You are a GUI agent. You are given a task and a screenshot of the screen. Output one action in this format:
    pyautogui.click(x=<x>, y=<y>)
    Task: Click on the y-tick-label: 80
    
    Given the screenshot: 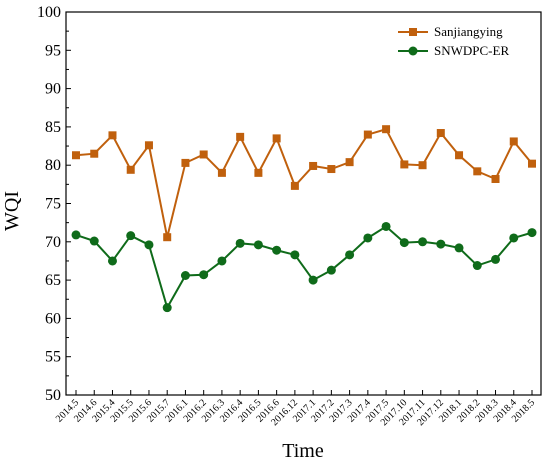 What is the action you would take?
    pyautogui.click(x=53, y=165)
    